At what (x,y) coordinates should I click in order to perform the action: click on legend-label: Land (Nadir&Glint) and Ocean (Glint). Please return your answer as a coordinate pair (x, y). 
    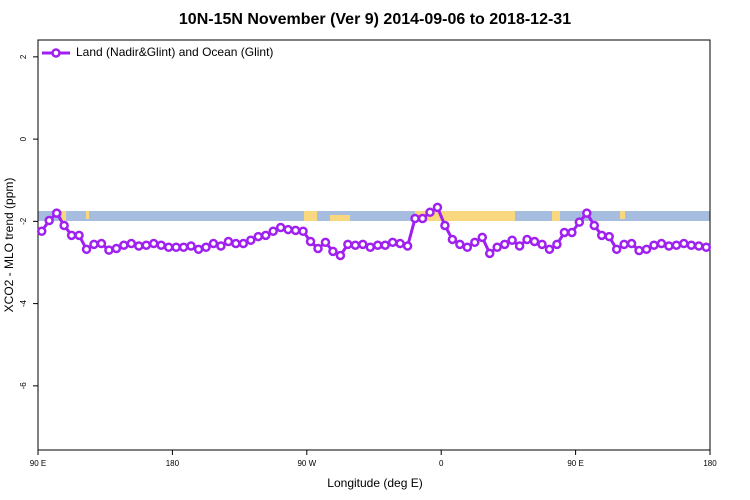
    Looking at the image, I should click on (174, 52).